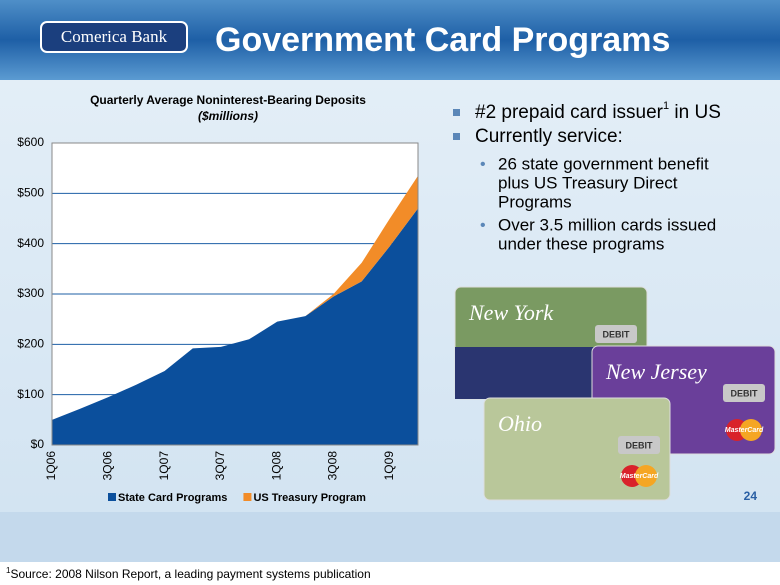  I want to click on bullet-text: Currently service:, so click(549, 136).